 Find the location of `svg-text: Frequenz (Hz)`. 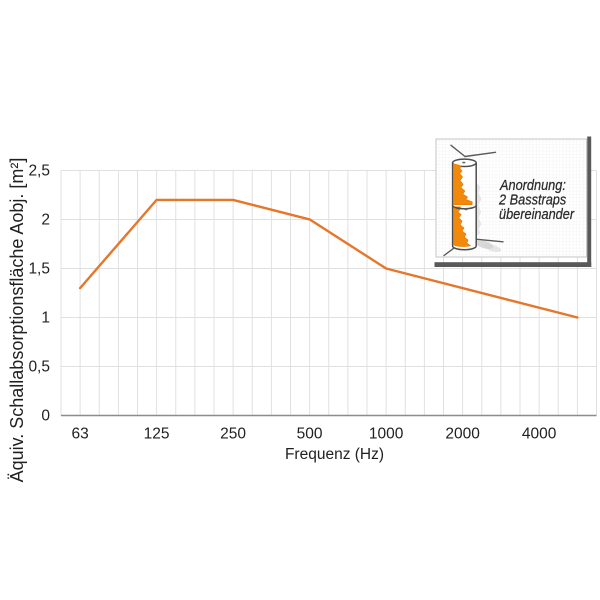

svg-text: Frequenz (Hz) is located at coordinates (334, 454).